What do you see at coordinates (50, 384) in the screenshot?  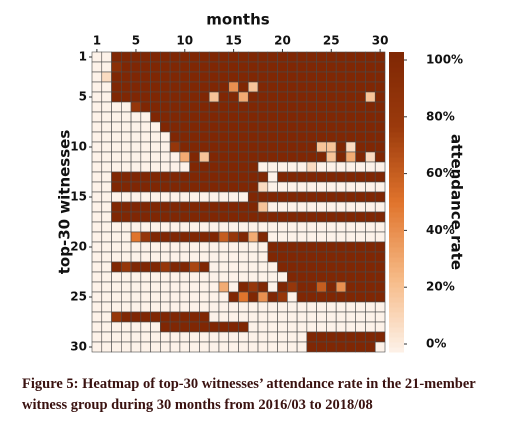 I see `caption-label: Figure 5:` at bounding box center [50, 384].